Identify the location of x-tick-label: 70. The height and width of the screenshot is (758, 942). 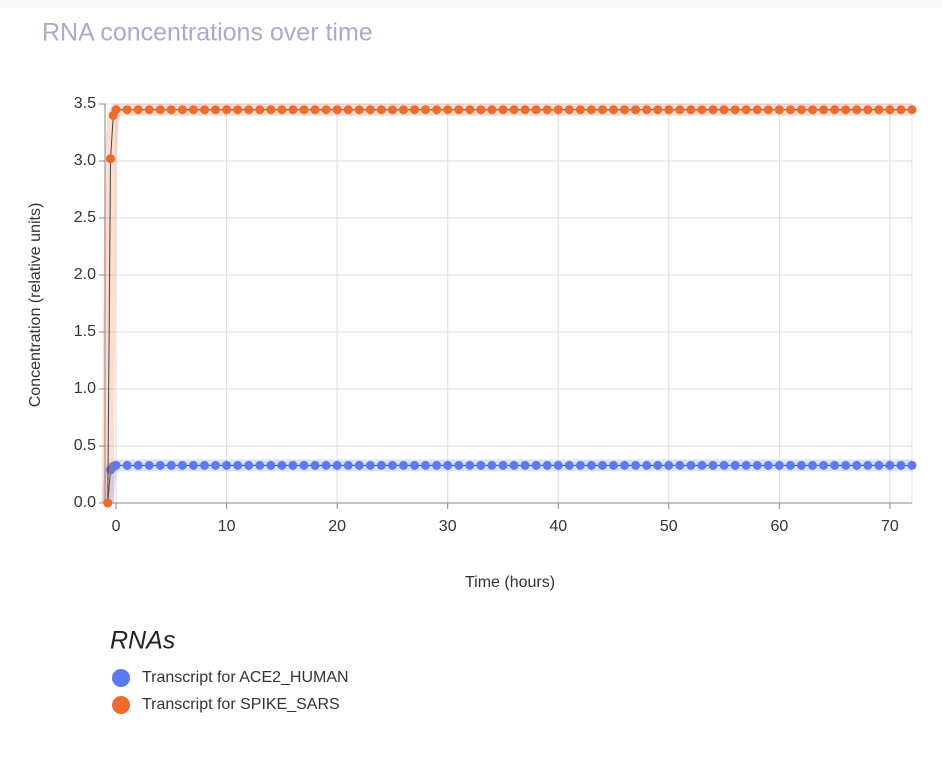
(890, 526).